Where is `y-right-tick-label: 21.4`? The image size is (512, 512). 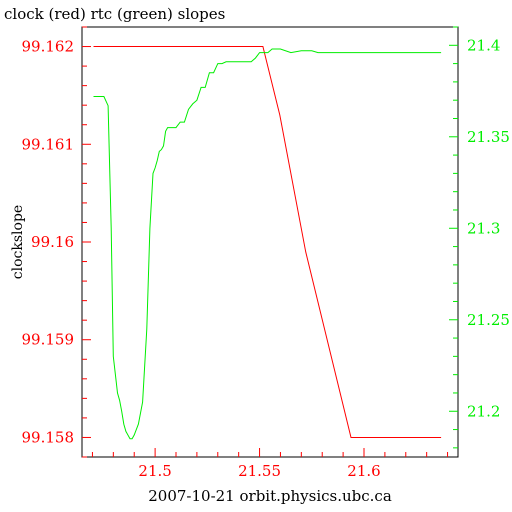 y-right-tick-label: 21.4 is located at coordinates (483, 45).